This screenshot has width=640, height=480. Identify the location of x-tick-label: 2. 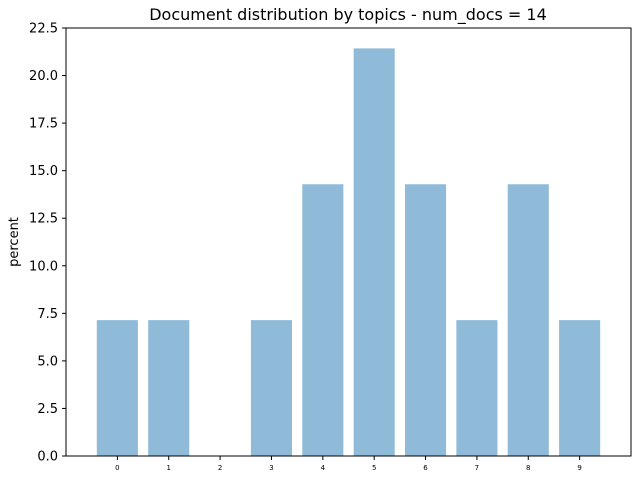
(220, 468).